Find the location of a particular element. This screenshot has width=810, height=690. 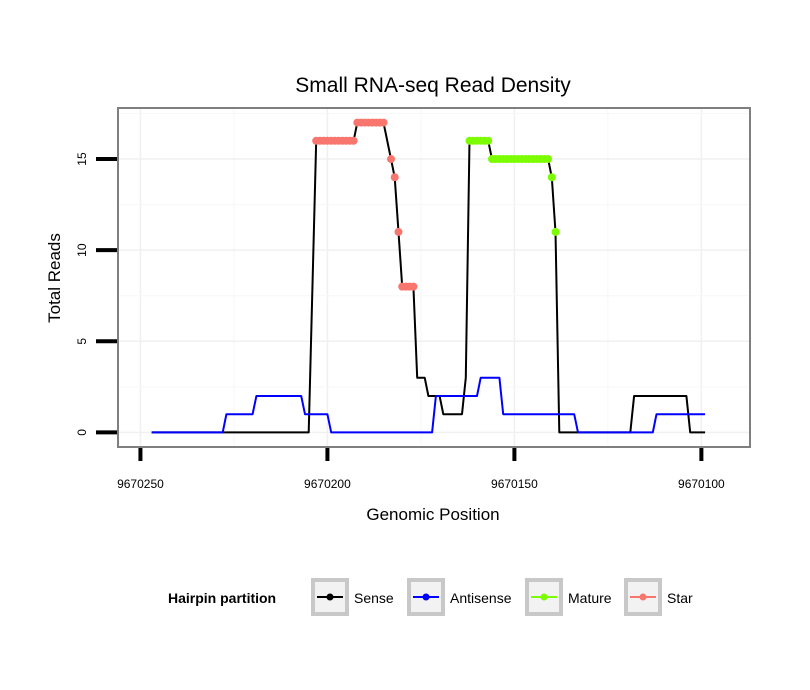

x-tick-label: 9670250 is located at coordinates (140, 484).